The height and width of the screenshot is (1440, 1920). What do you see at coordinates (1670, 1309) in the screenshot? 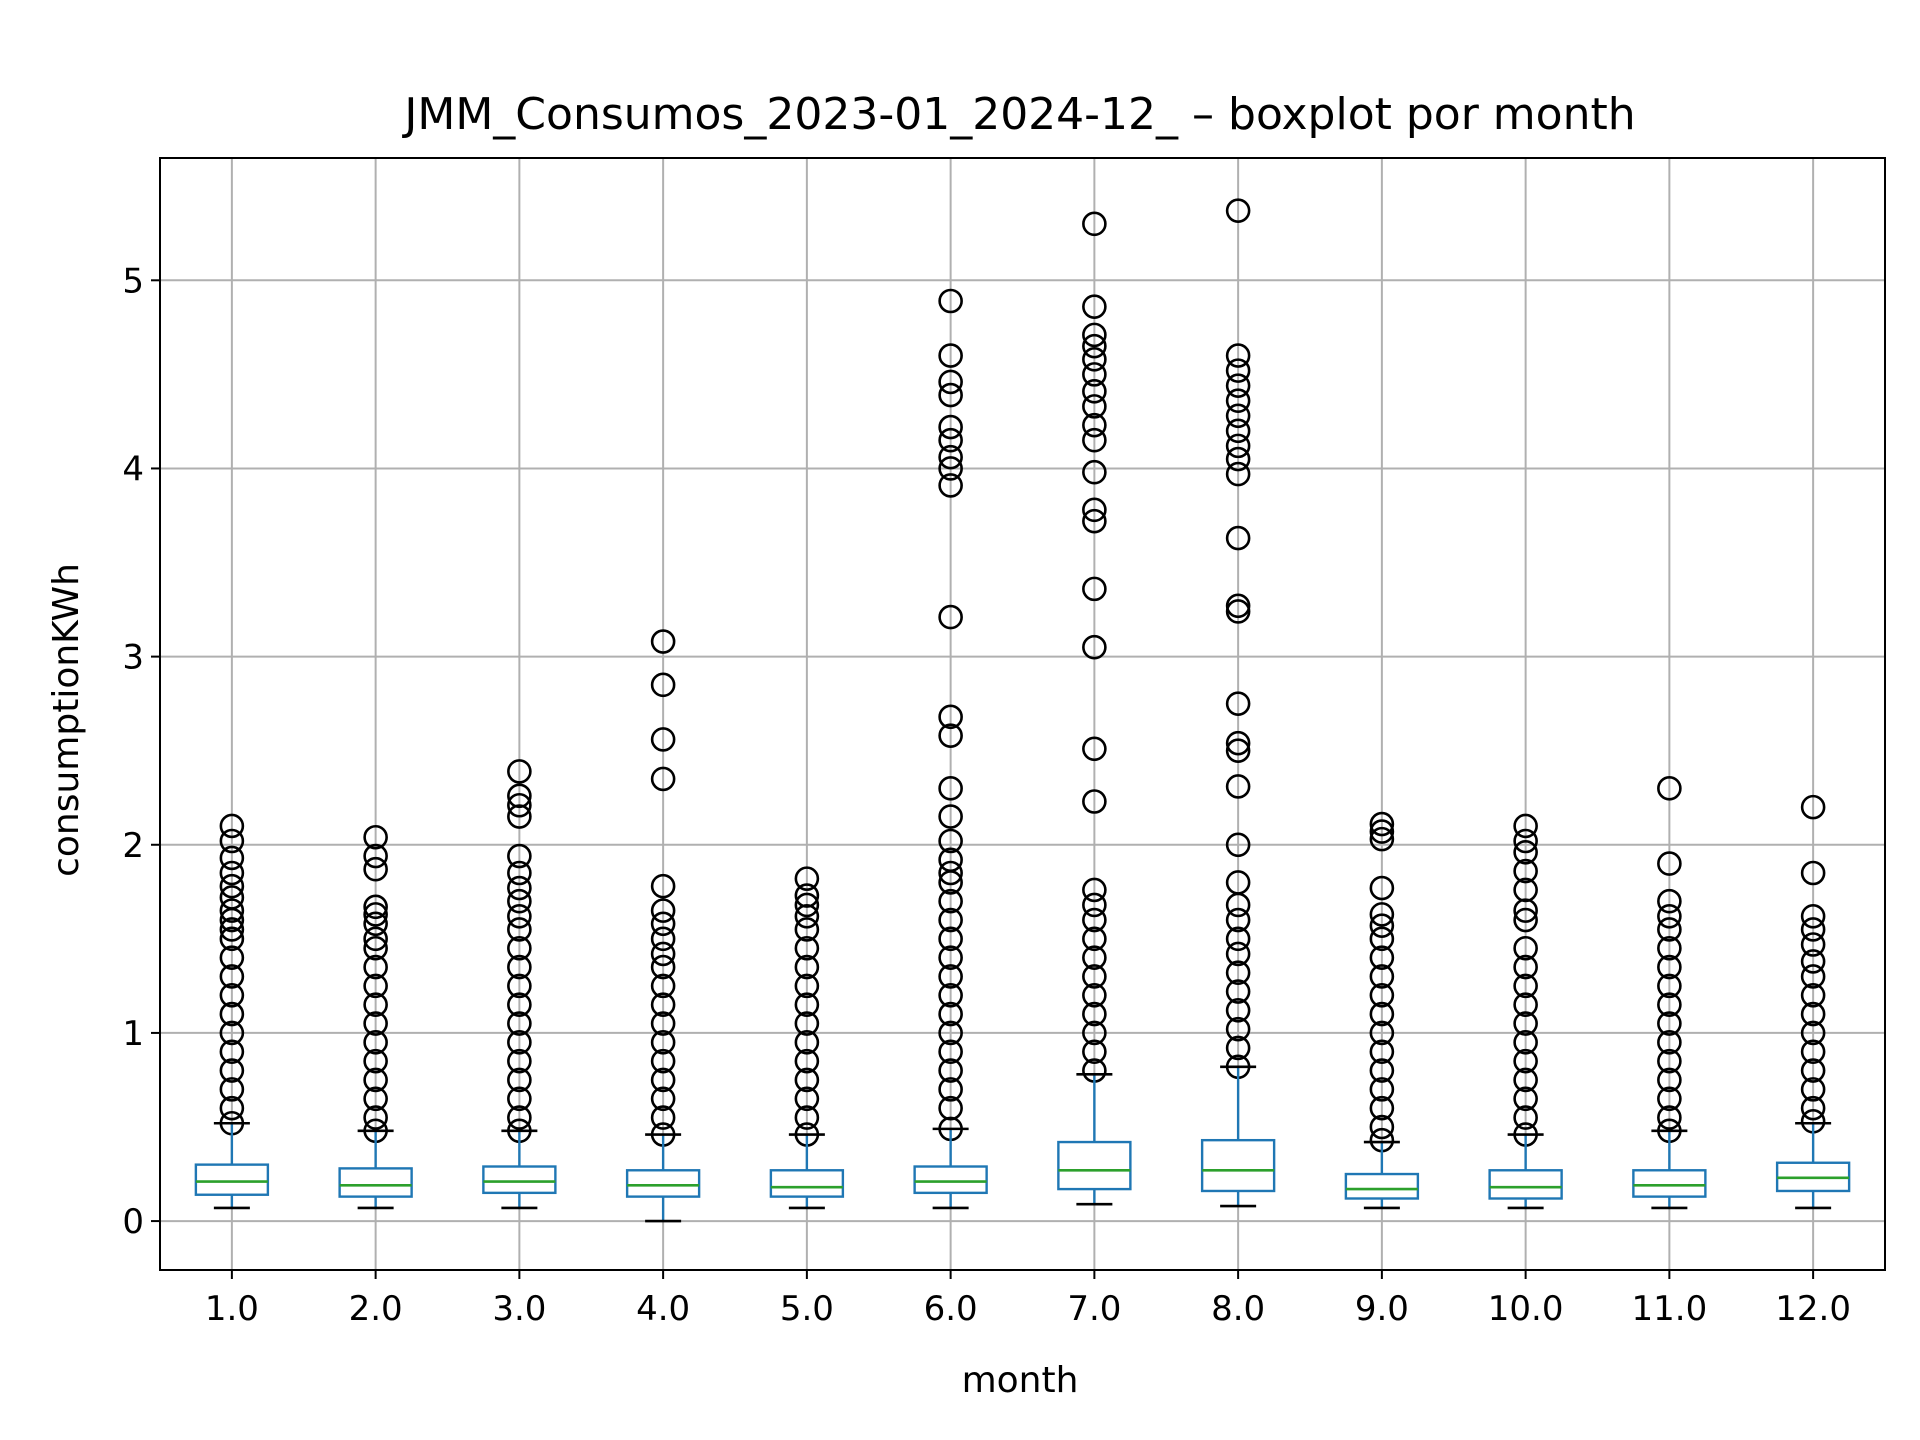
I see `x-tick-label: 11.0` at bounding box center [1670, 1309].